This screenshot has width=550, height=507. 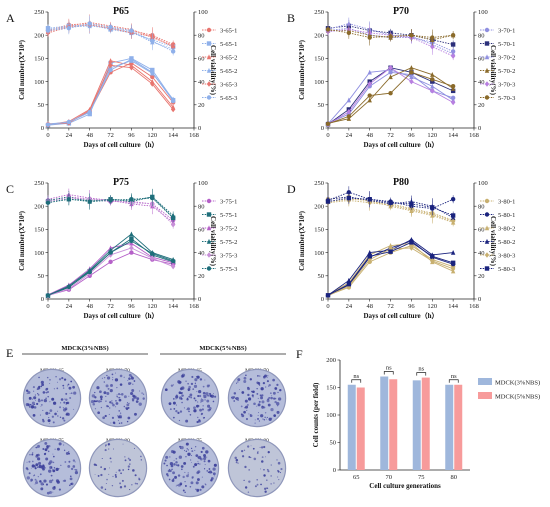 What do you see at coordinates (228, 57) in the screenshot?
I see `legend-label: 3-65-2` at bounding box center [228, 57].